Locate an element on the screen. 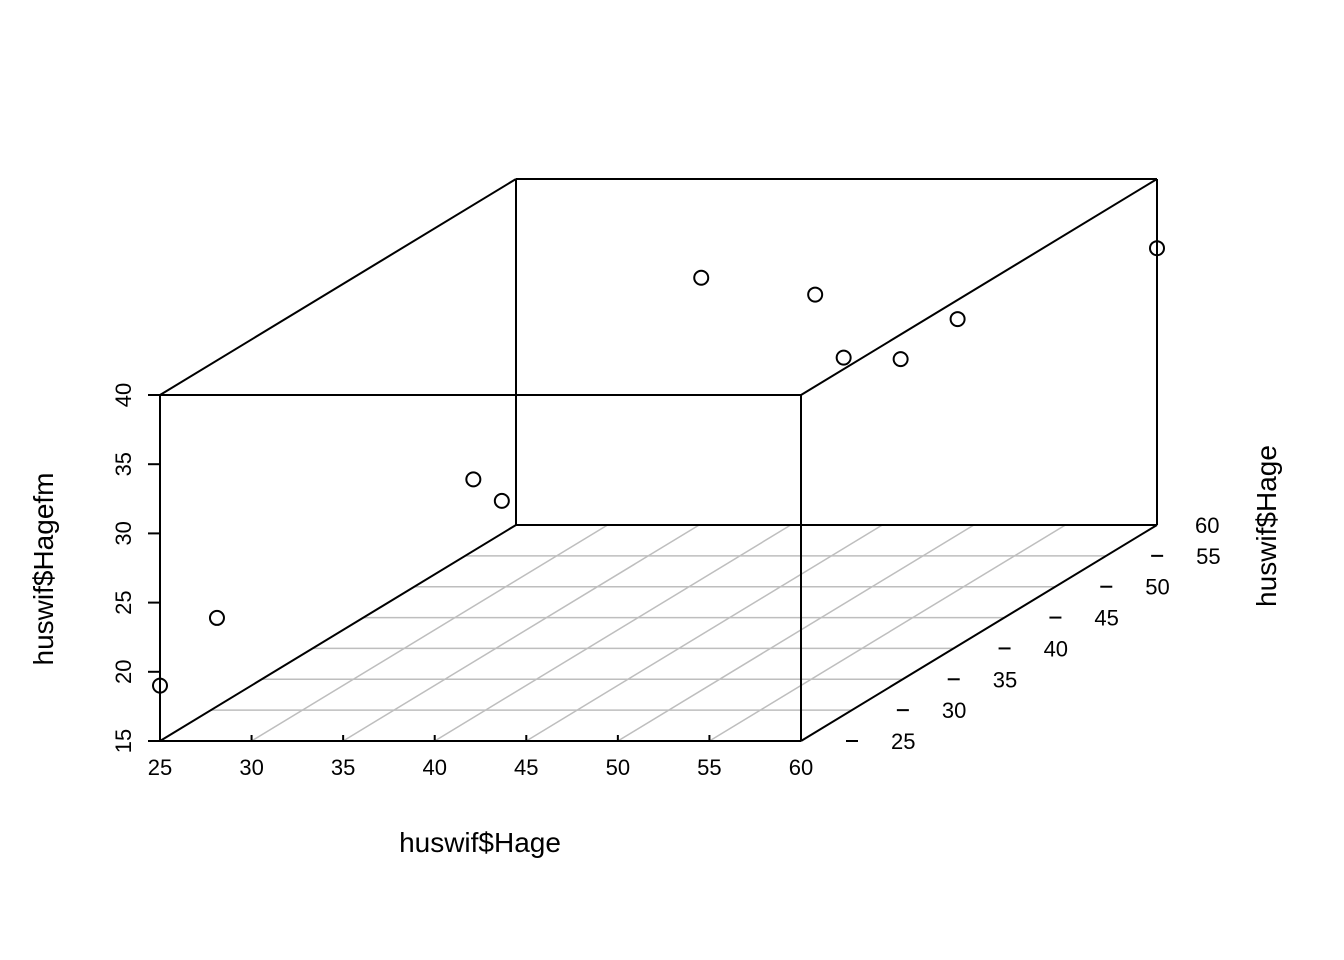 The width and height of the screenshot is (1344, 960). z-axis-title: huswif$Hagefm is located at coordinates (43, 569).